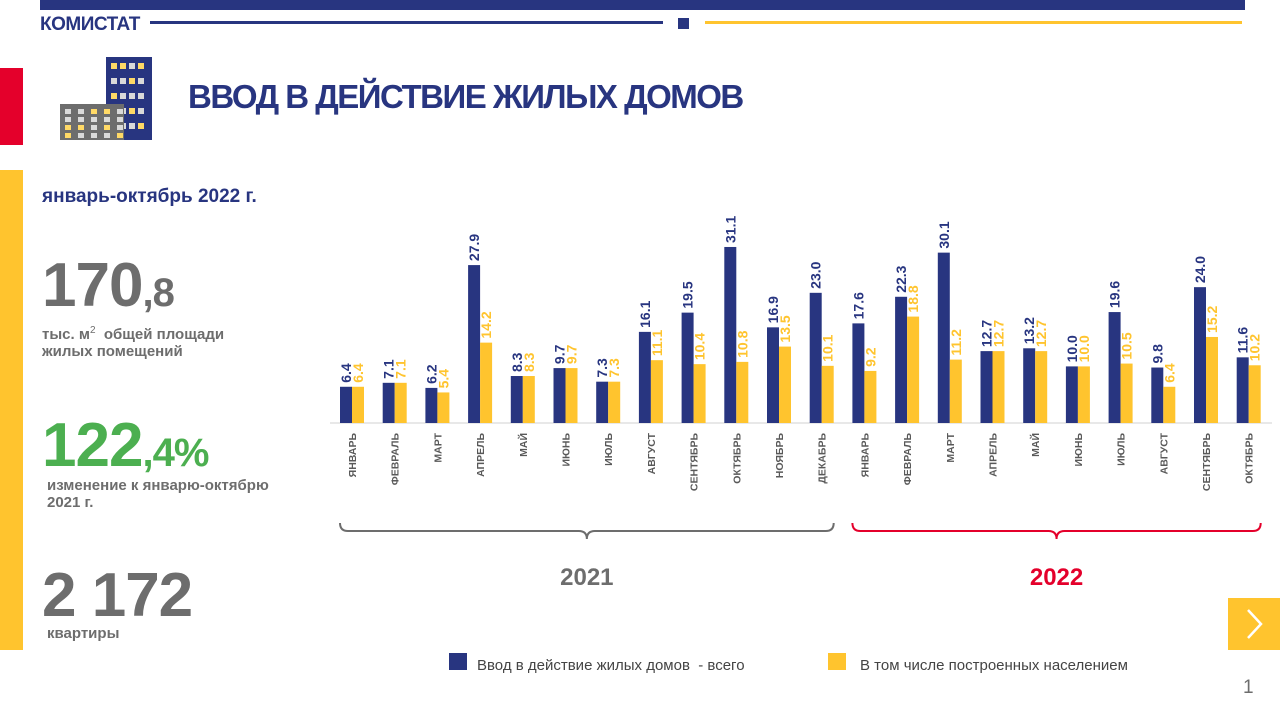  Describe the element at coordinates (149, 196) in the screenshot. I see `period-label: январь-октябрь 2022 г.` at that location.